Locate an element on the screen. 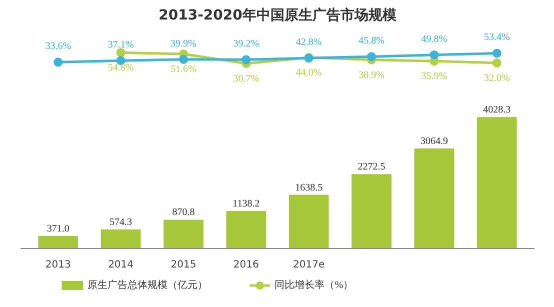  x-tick-label: 2015 is located at coordinates (183, 265).